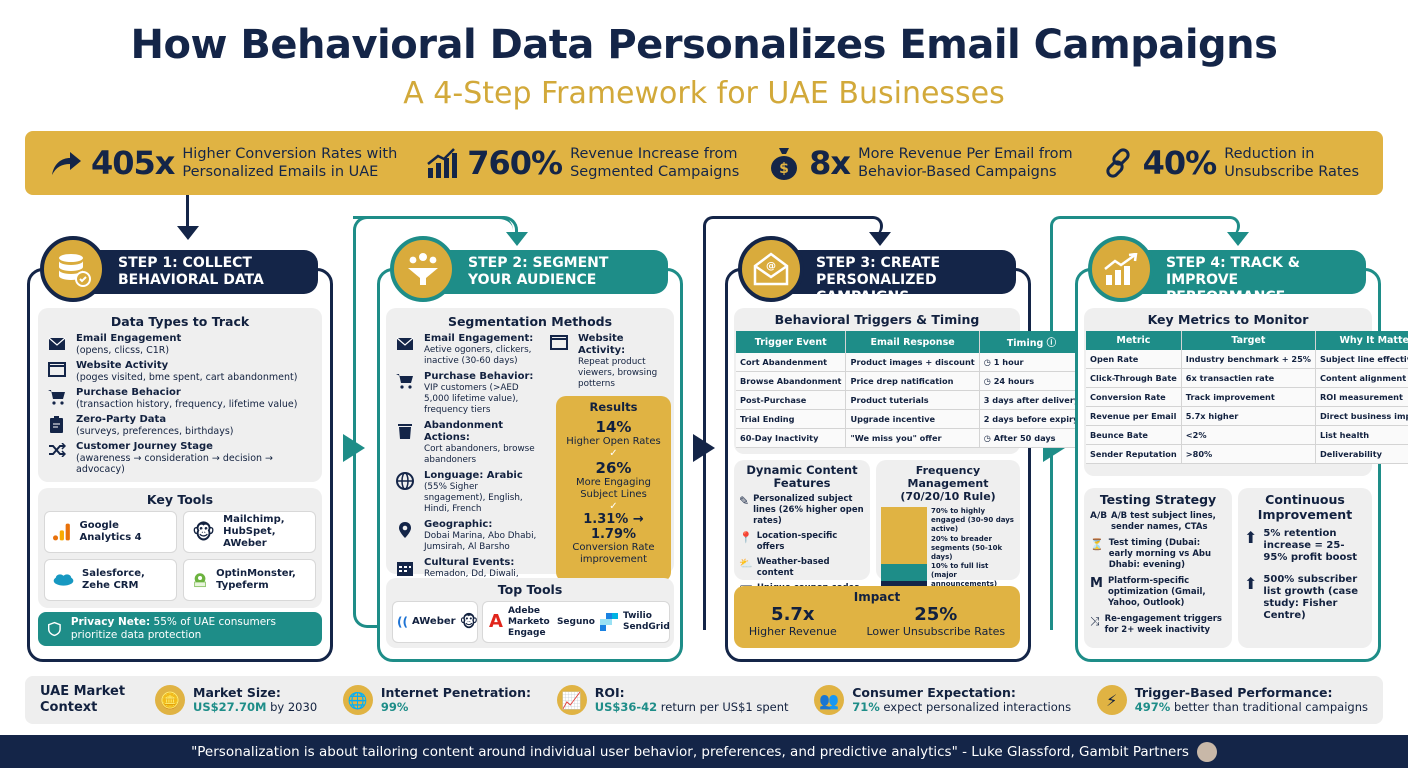  Describe the element at coordinates (200, 580) in the screenshot. I see `optinmonster-icon` at that location.